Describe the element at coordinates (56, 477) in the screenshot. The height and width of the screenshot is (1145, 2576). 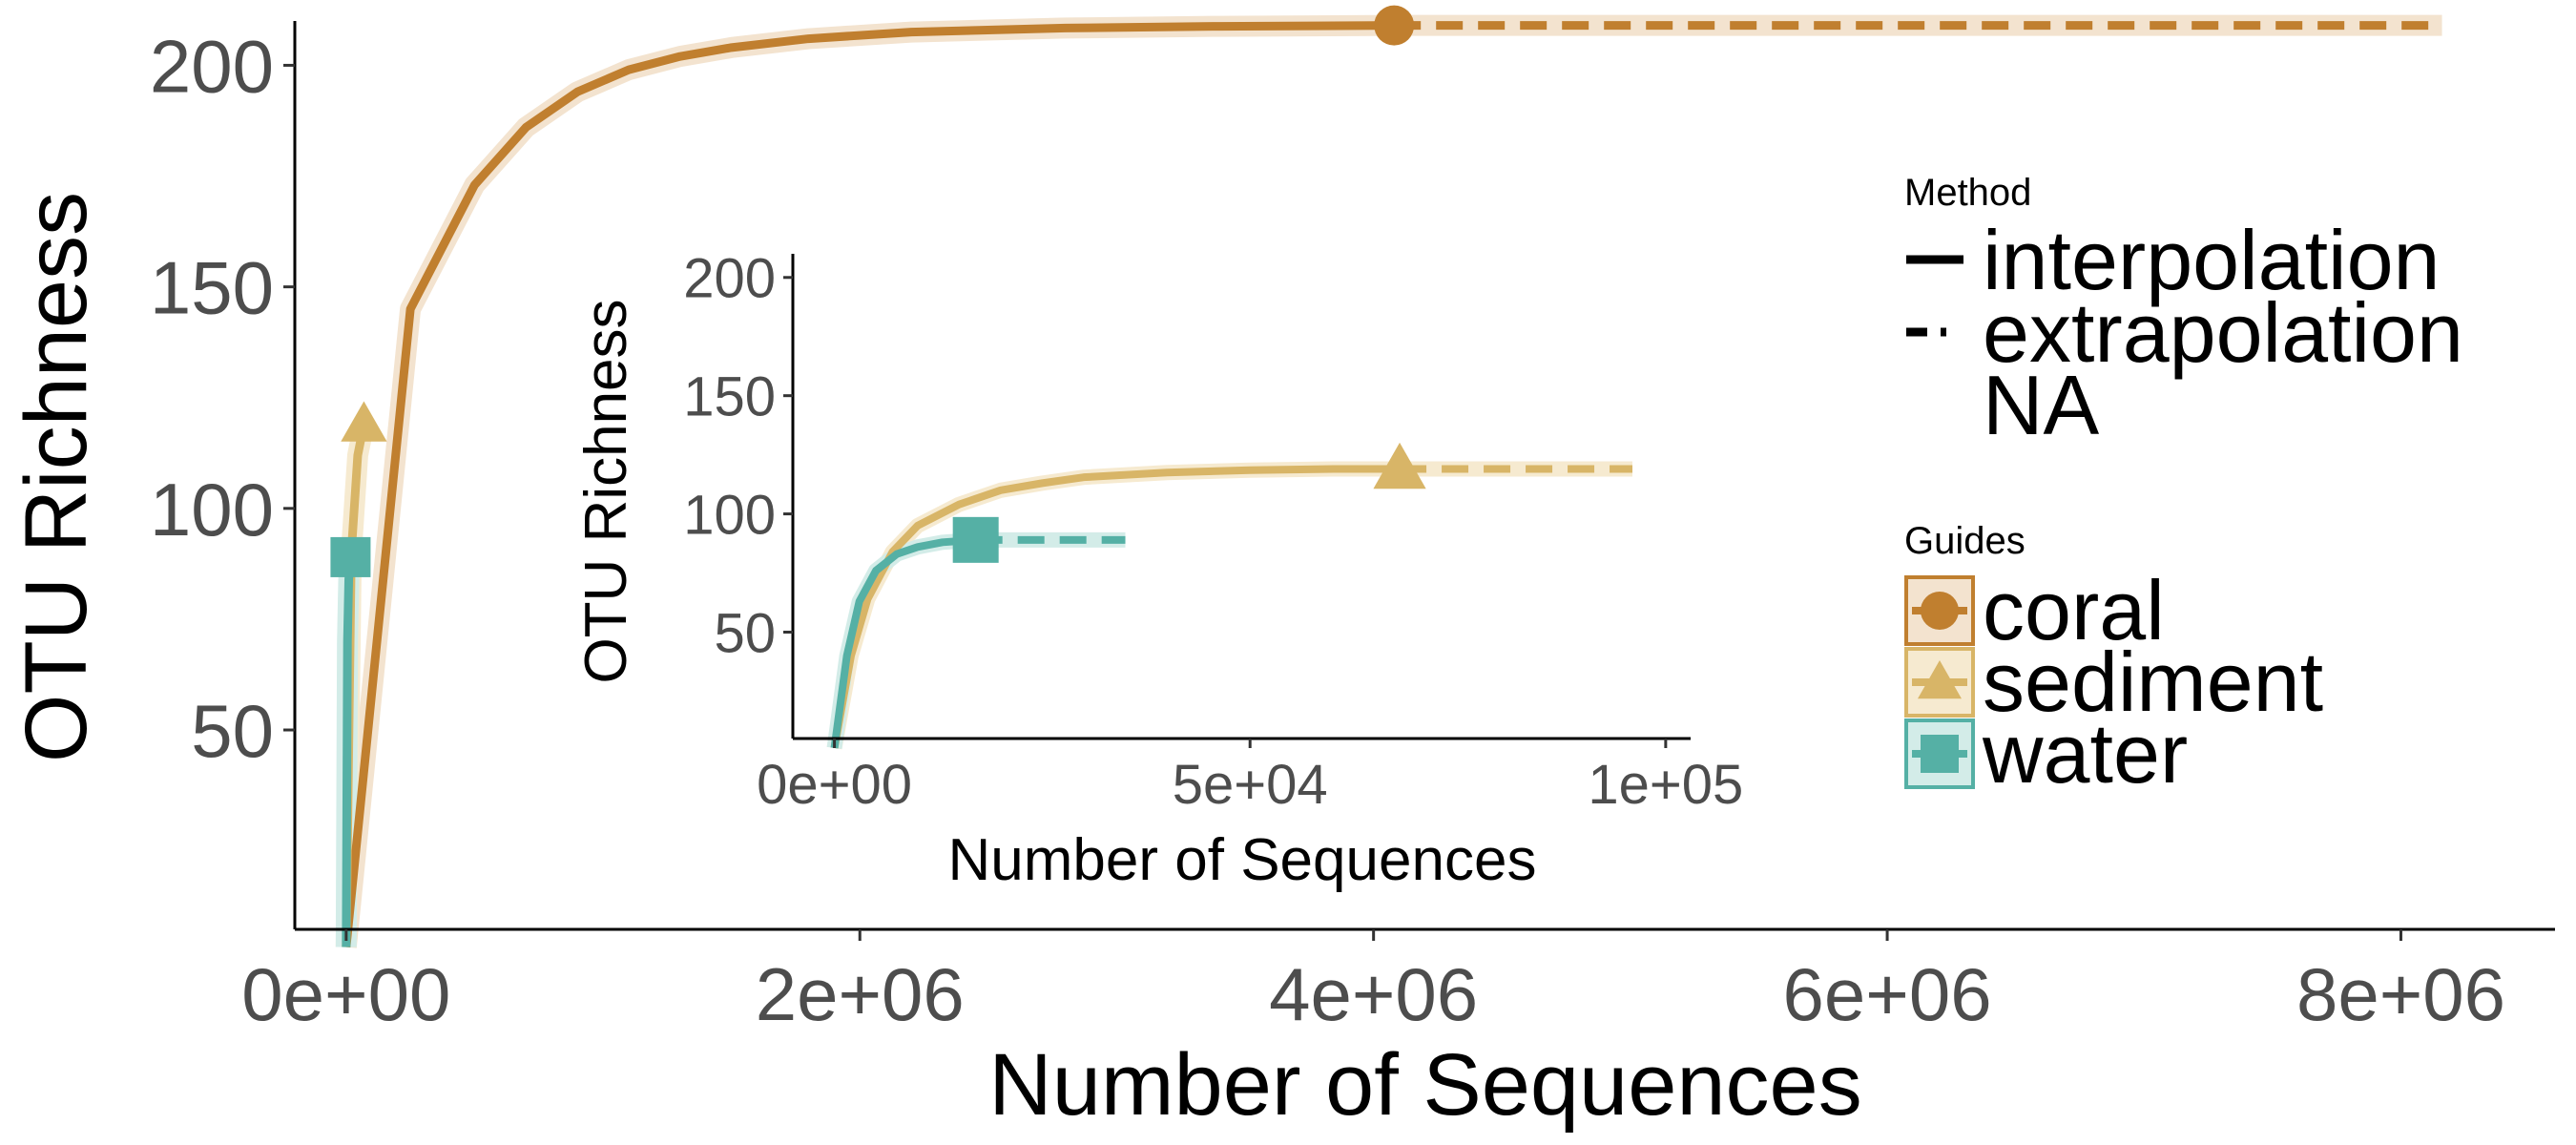
I see `main-y-axis-title: OTU Richness` at that location.